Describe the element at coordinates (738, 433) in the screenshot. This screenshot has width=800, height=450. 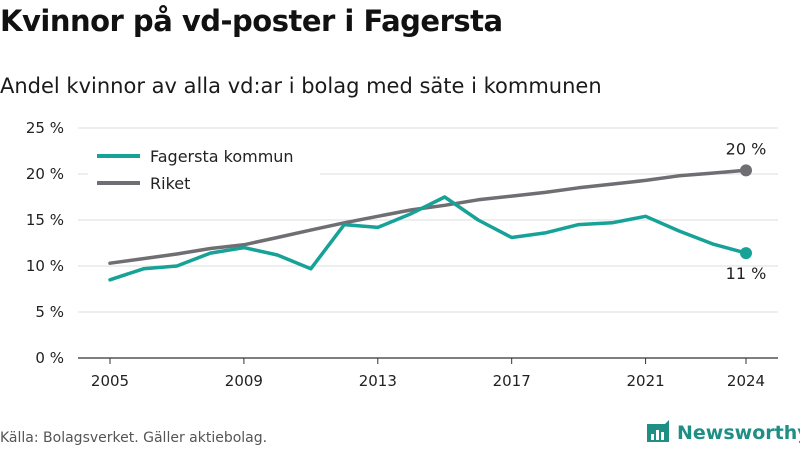
I see `brand-name: Newsworthy` at that location.